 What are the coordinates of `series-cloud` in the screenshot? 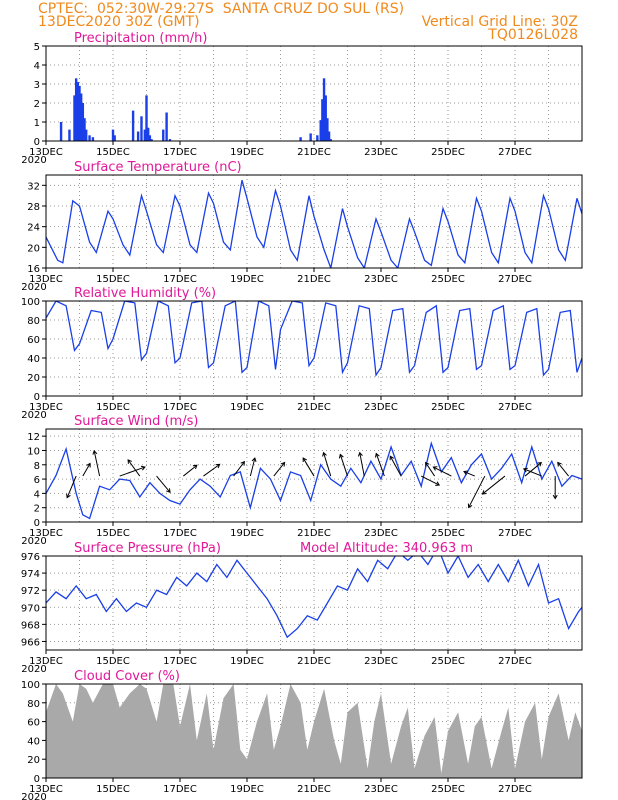 It's located at (314, 731).